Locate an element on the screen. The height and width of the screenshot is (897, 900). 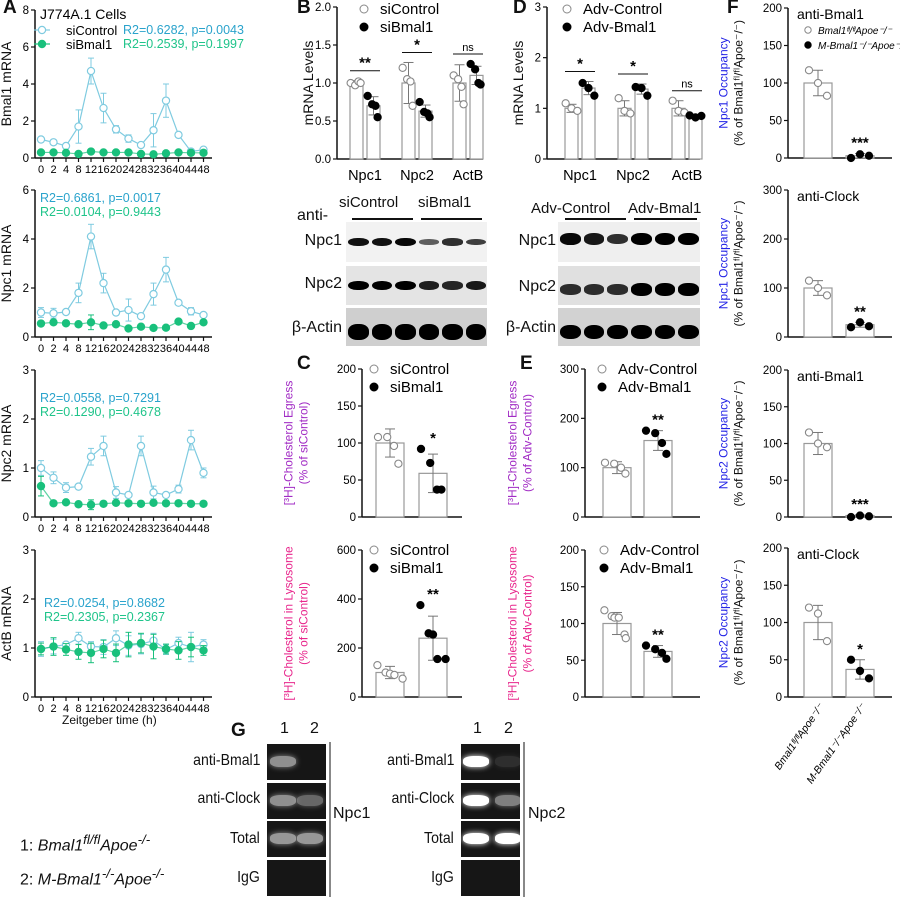
category-label: Npc2 is located at coordinates (417, 176).